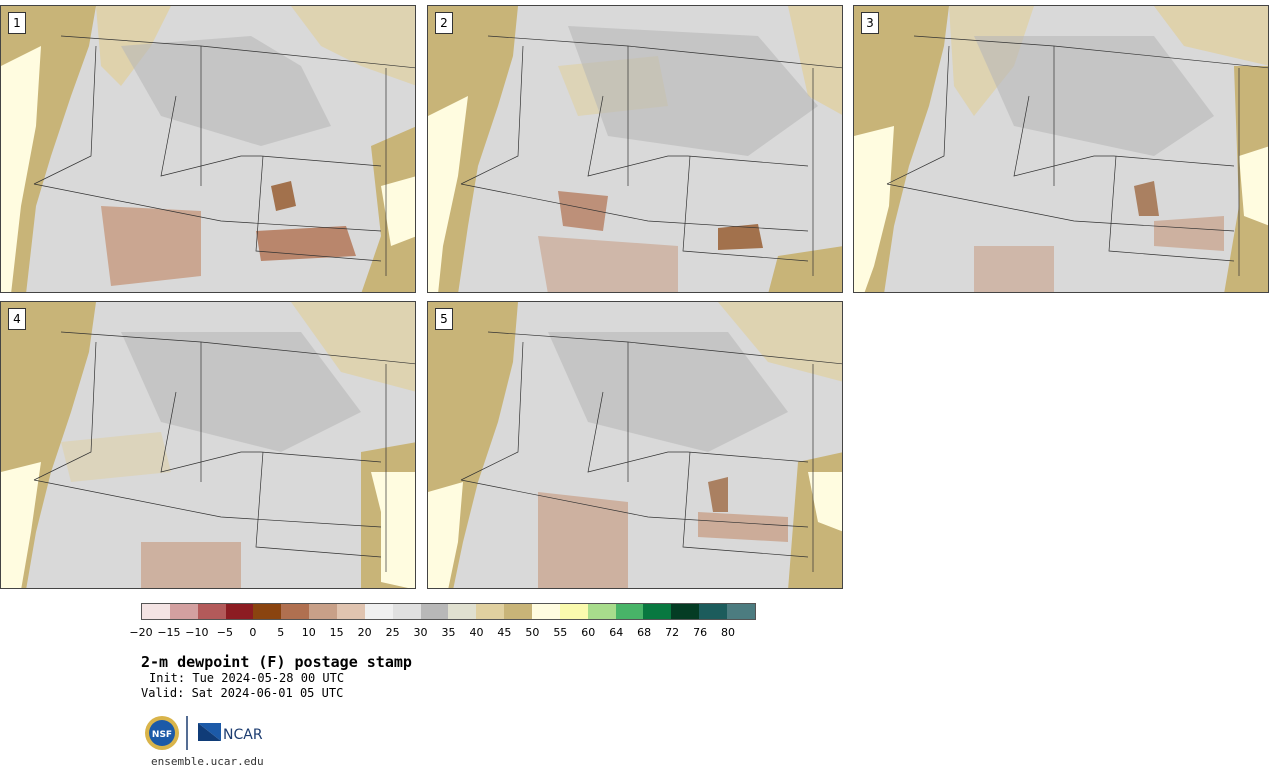 The image size is (1280, 773). I want to click on nsf-logo-icon: NSF, so click(162, 733).